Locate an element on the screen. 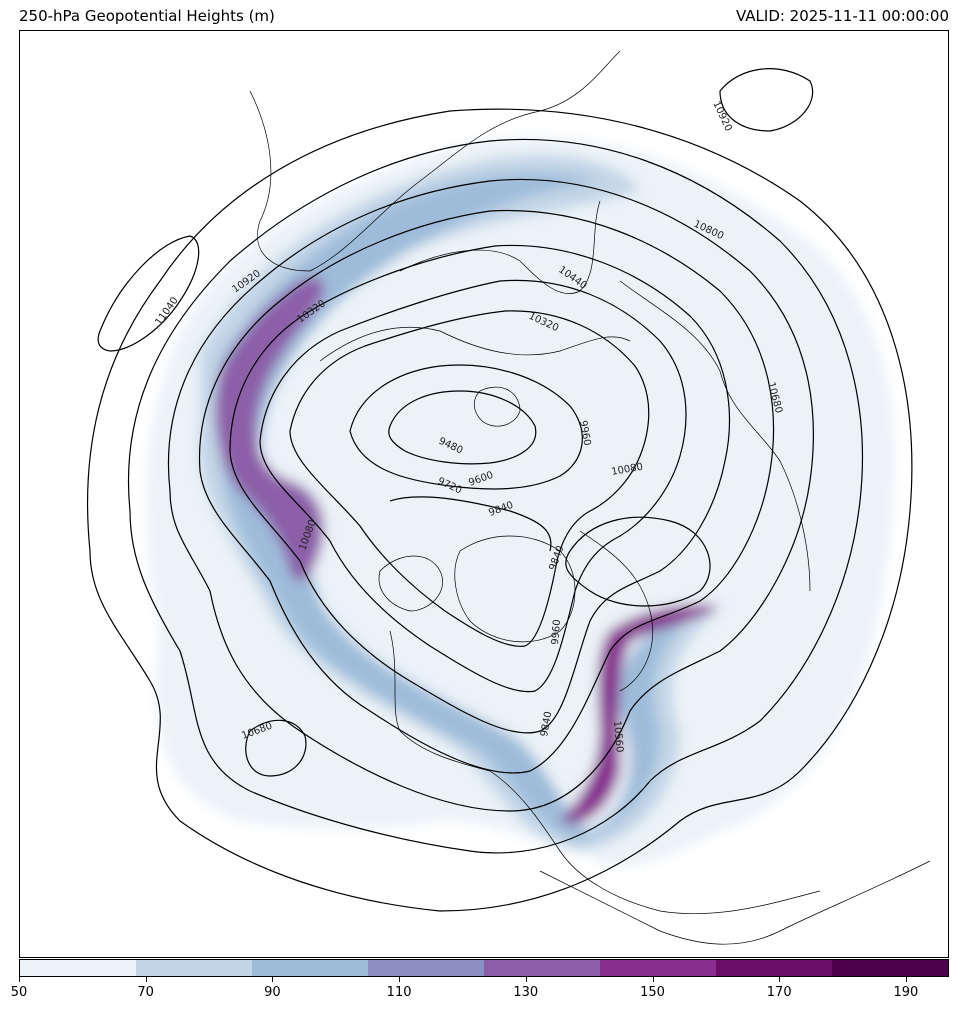 The image size is (958, 1011). contour-label: 9840 is located at coordinates (546, 724).